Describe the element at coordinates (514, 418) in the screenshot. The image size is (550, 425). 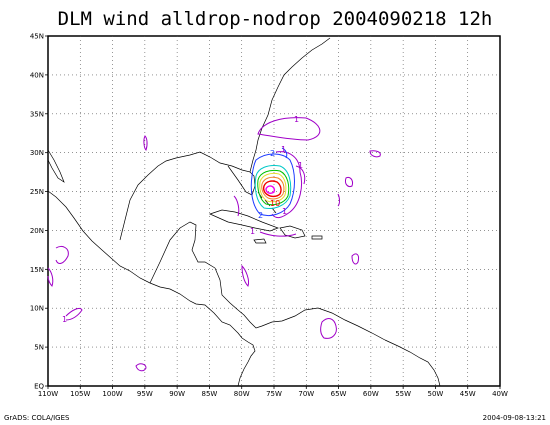
I see `footer-right: 2004-09-08-13:21` at that location.